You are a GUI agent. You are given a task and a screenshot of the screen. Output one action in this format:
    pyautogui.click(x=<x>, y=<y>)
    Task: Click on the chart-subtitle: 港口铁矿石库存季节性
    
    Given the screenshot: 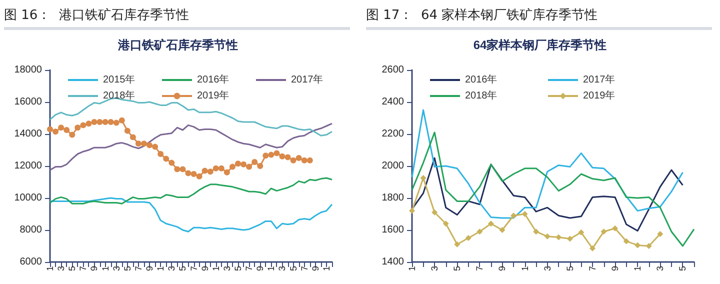 What is the action you would take?
    pyautogui.click(x=177, y=45)
    